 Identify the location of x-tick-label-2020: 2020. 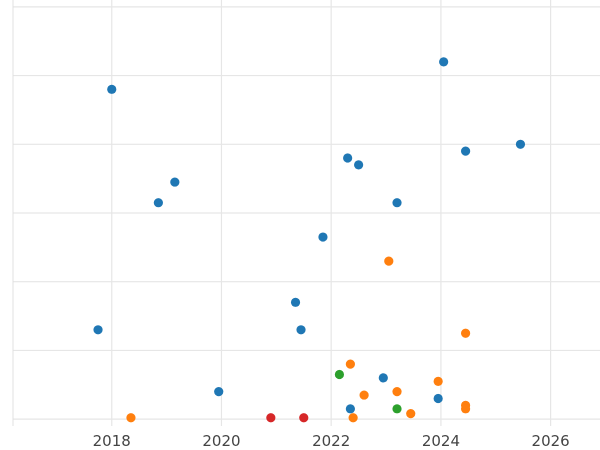
(221, 441).